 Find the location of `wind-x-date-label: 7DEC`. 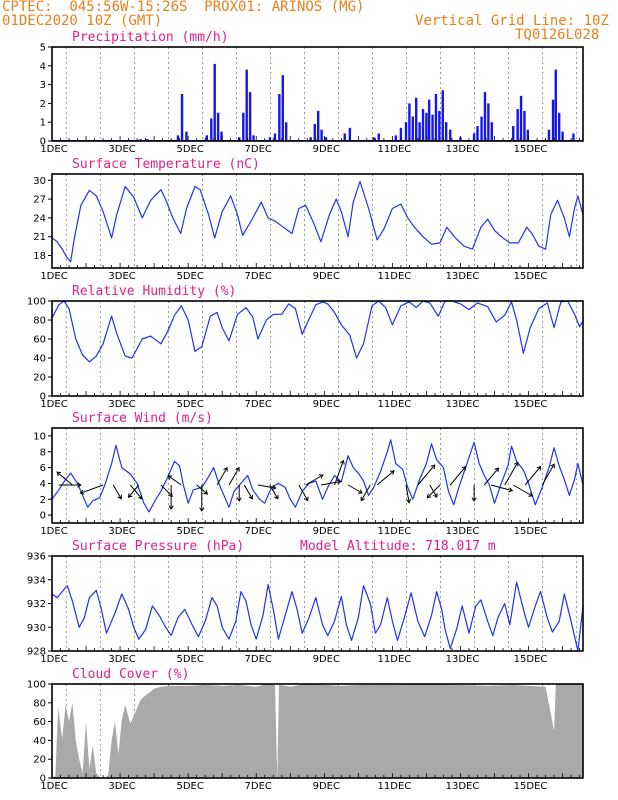

wind-x-date-label: 7DEC is located at coordinates (258, 531).